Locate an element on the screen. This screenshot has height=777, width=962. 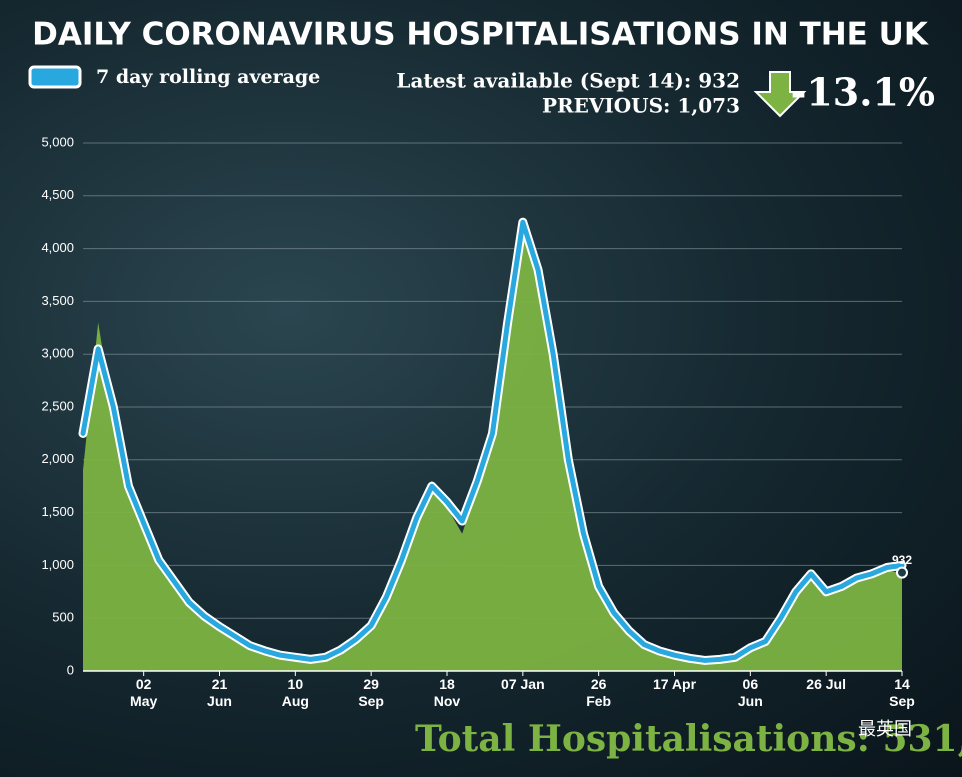
x-tick-label: 29 Sep is located at coordinates (371, 692).